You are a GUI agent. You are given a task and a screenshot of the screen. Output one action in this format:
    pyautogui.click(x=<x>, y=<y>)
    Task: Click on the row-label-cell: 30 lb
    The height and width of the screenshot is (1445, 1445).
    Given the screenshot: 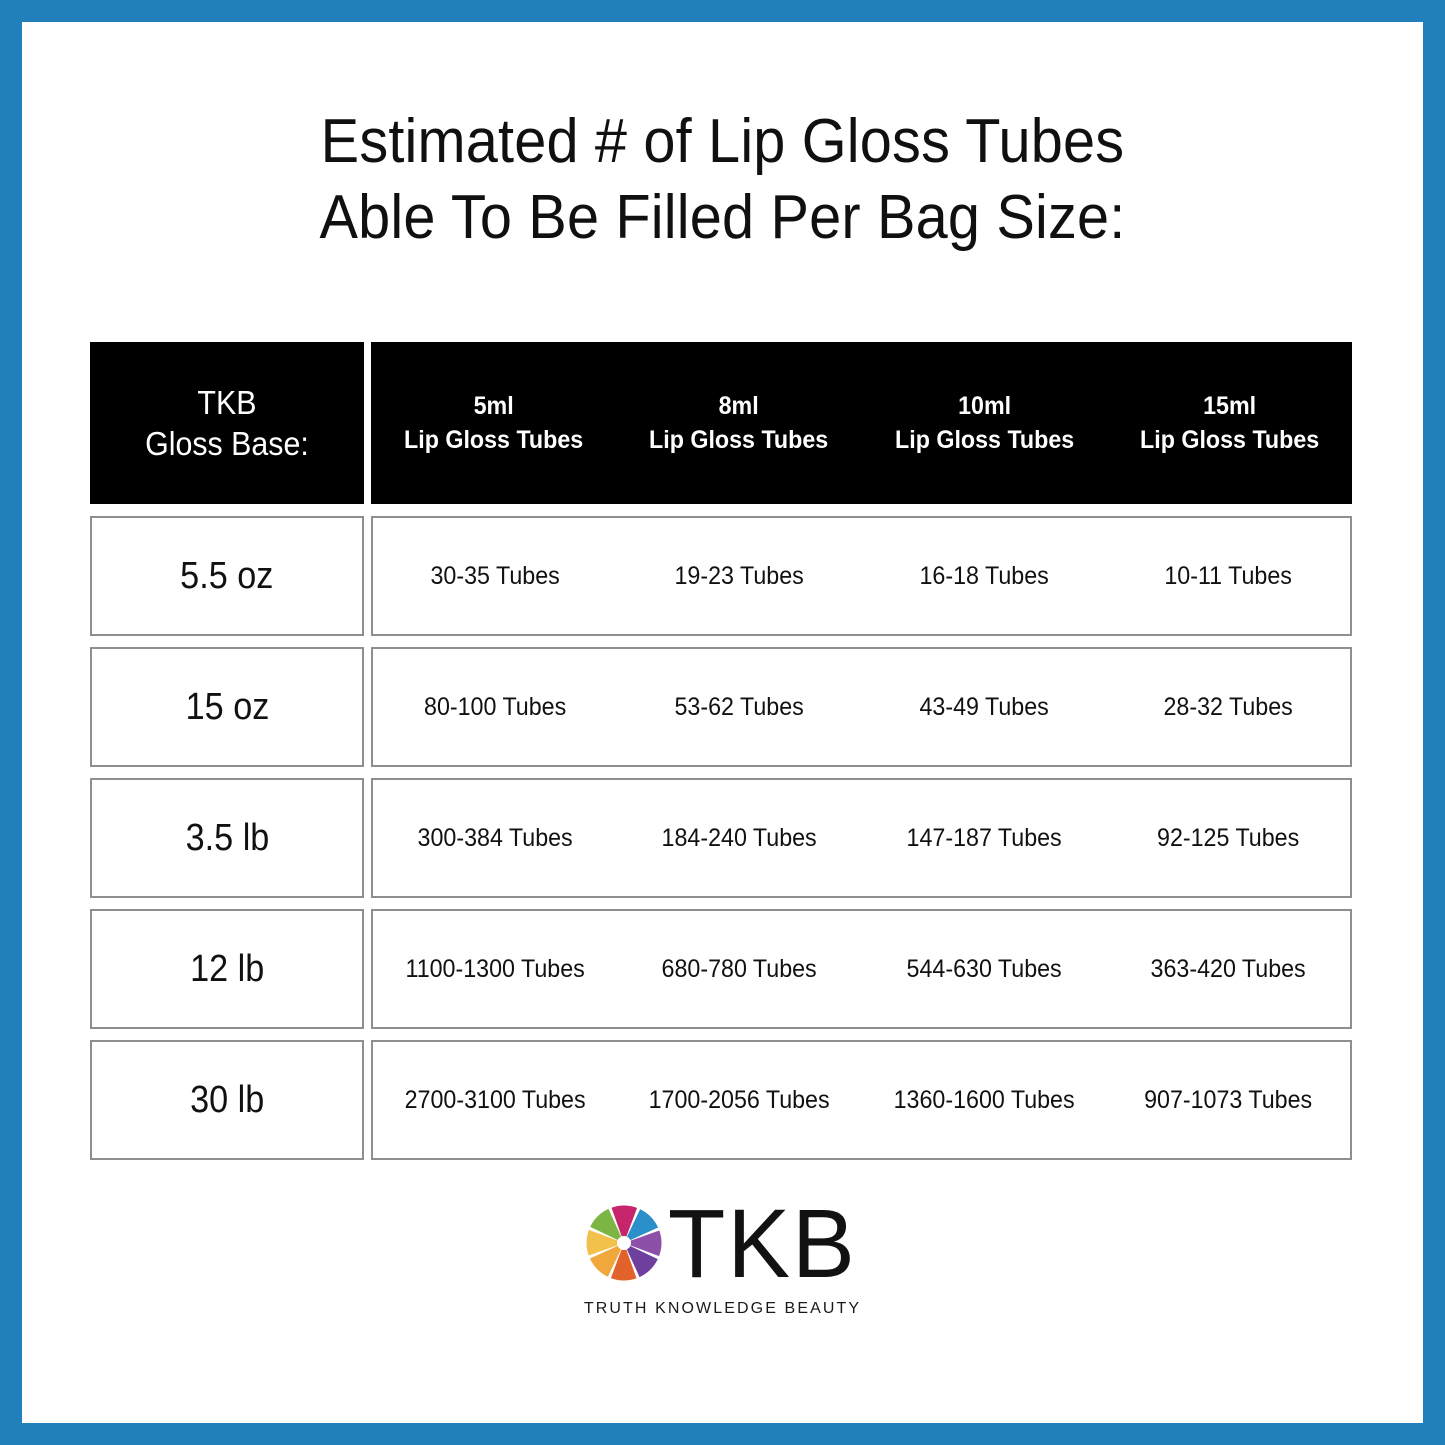 What is the action you would take?
    pyautogui.click(x=227, y=1100)
    